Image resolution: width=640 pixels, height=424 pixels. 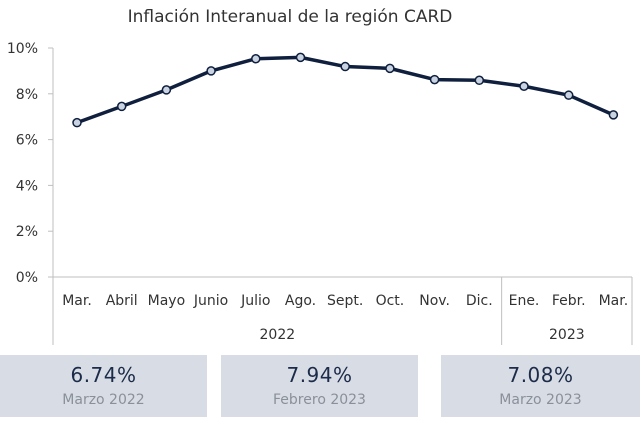 What do you see at coordinates (540, 375) in the screenshot?
I see `stat-value-march-2023: 7.08%` at bounding box center [540, 375].